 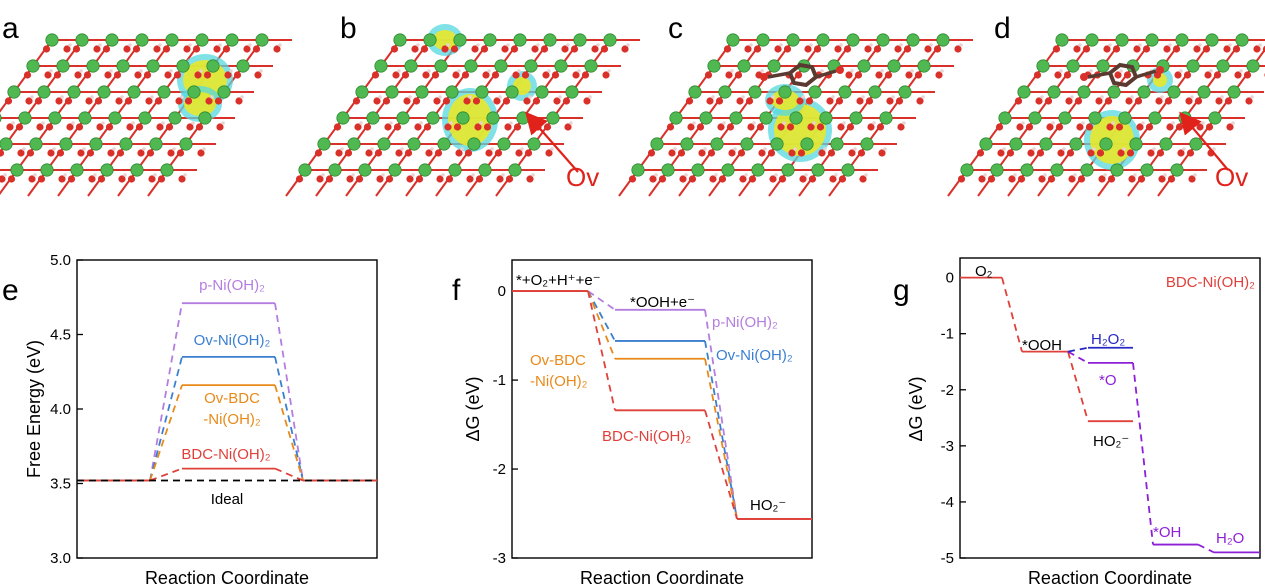 I want to click on structure-atoms, so click(x=462, y=108).